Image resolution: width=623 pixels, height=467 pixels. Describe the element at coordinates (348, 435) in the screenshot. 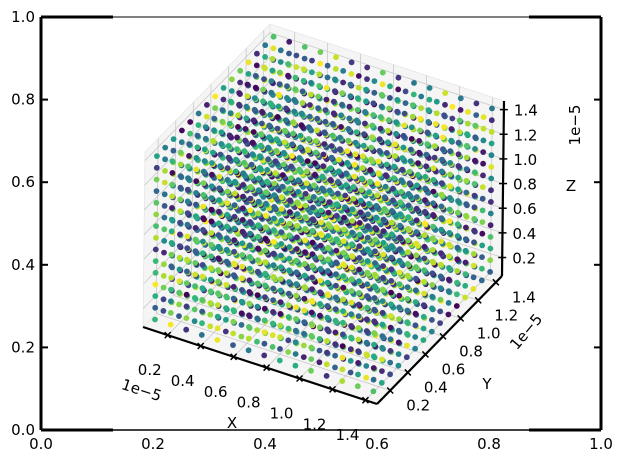

I see `x-tick-label: 1.4` at that location.